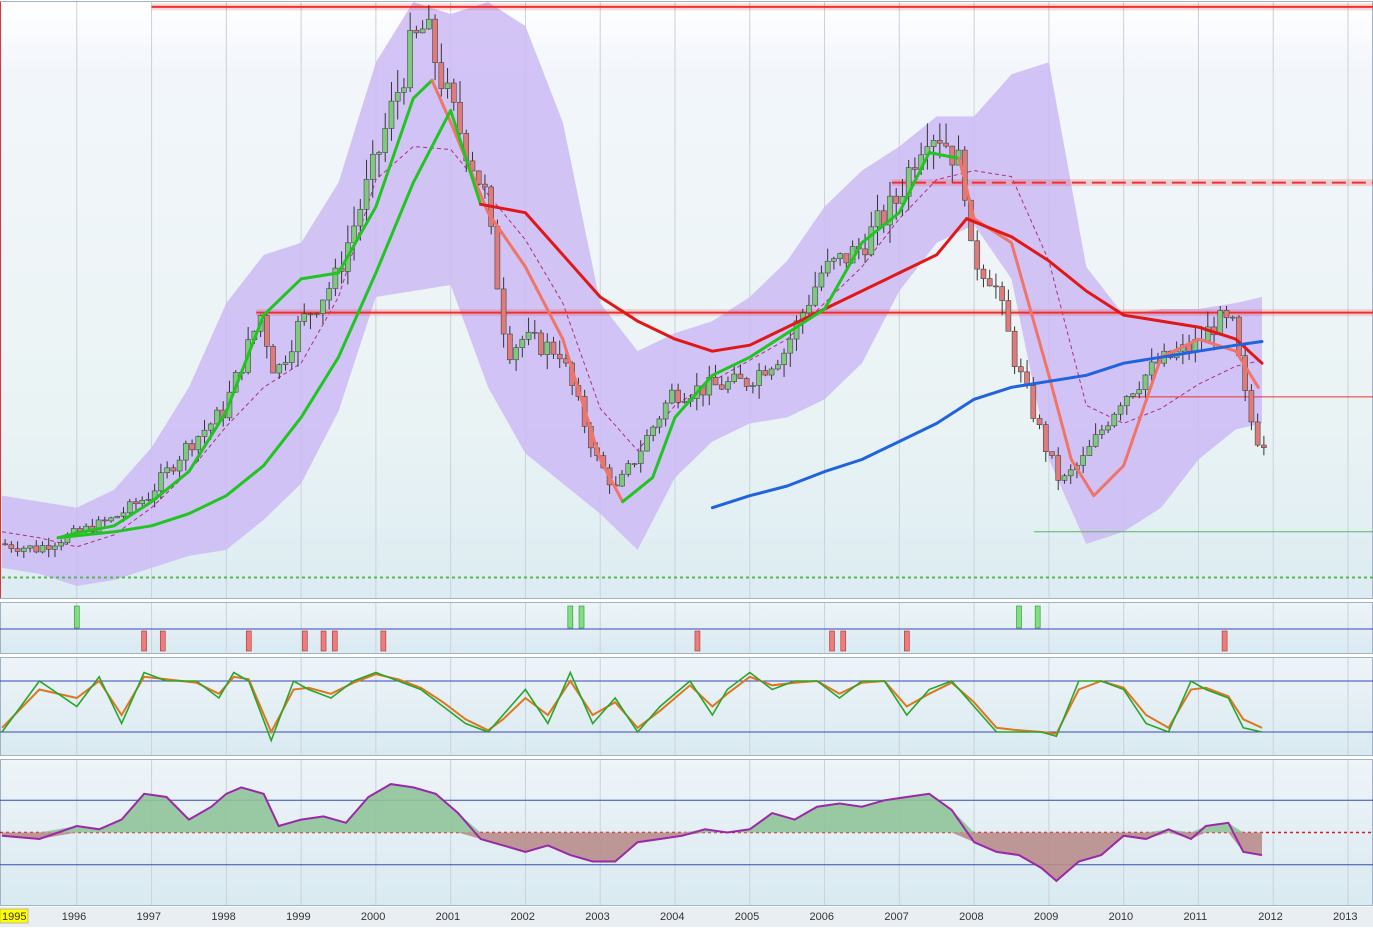  I want to click on x-tick-label: 2009, so click(1046, 917).